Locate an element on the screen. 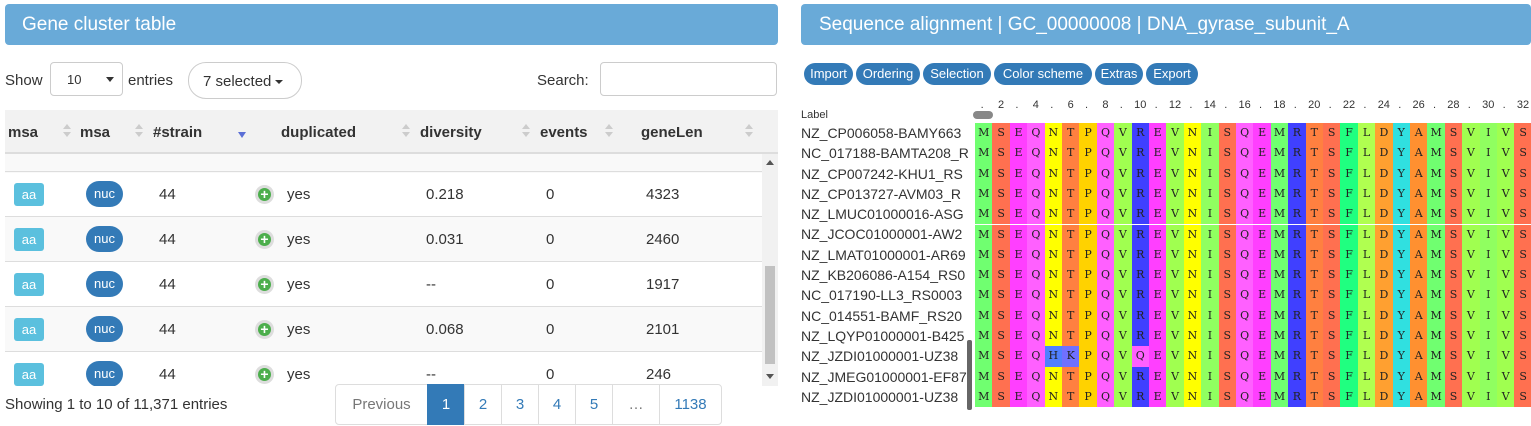 Image resolution: width=1531 pixels, height=426 pixels. residue-cell: E is located at coordinates (1262, 194).